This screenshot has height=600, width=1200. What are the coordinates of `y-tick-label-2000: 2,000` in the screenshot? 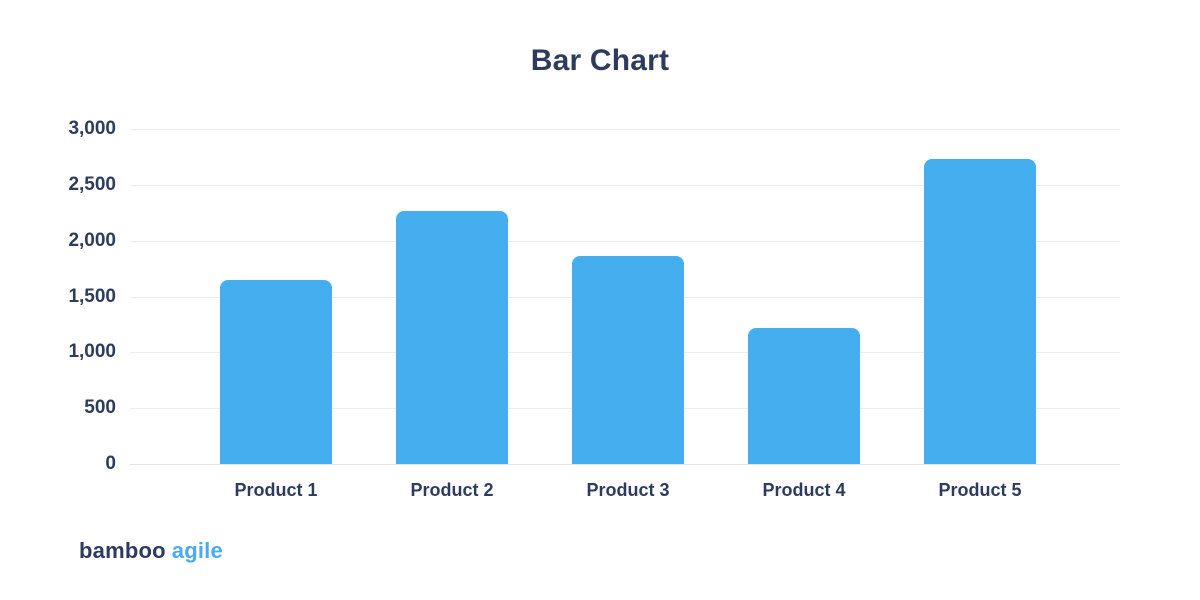 It's located at (92, 240).